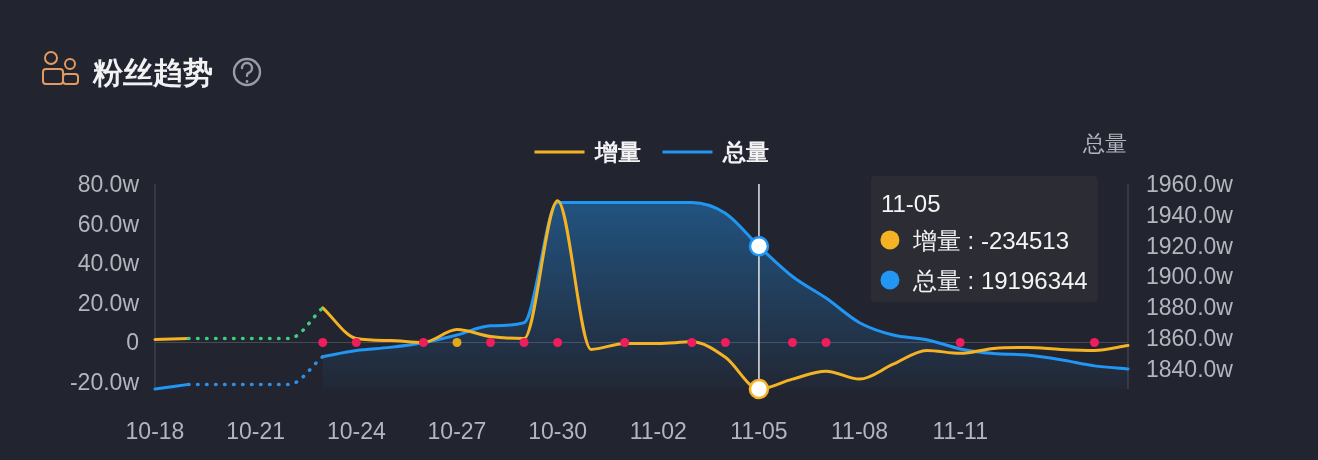 The height and width of the screenshot is (460, 1318). What do you see at coordinates (617, 152) in the screenshot?
I see `legend-label: 增量` at bounding box center [617, 152].